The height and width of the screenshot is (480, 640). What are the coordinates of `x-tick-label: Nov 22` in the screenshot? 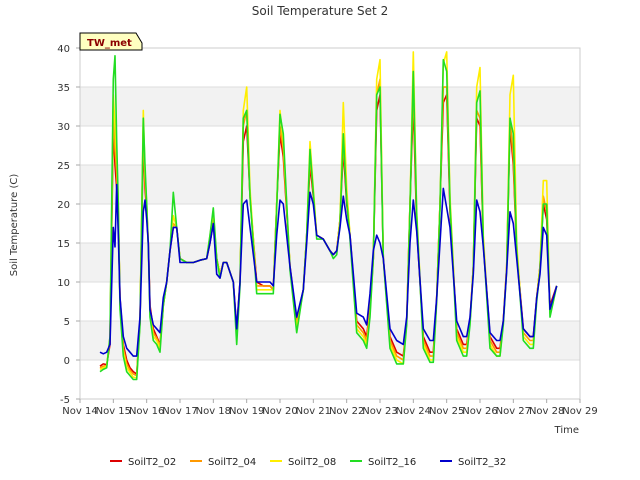 It's located at (346, 411).